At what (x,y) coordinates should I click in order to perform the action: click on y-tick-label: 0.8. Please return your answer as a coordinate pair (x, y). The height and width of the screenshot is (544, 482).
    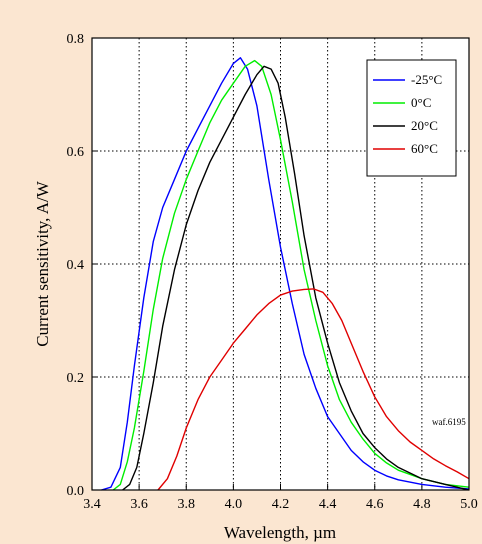
    Looking at the image, I should click on (76, 39).